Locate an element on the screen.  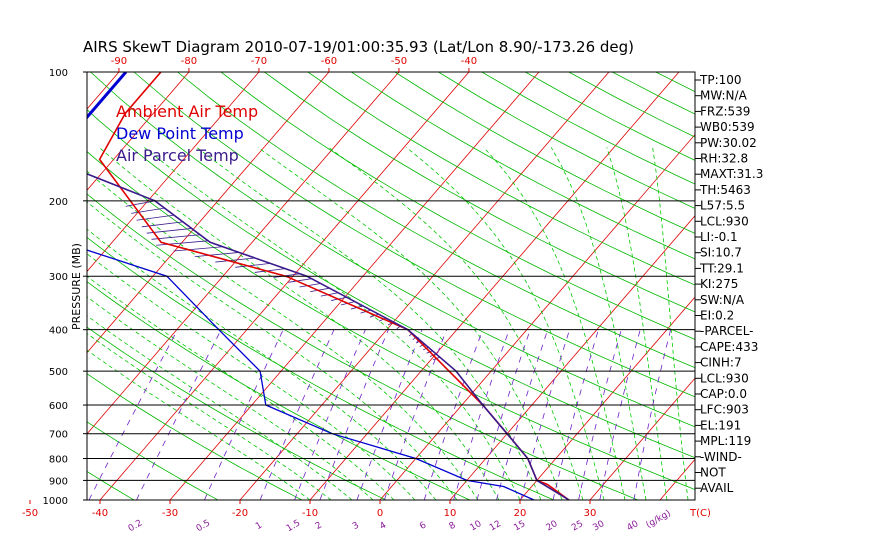
stability-index: MW:N/A is located at coordinates (724, 96).